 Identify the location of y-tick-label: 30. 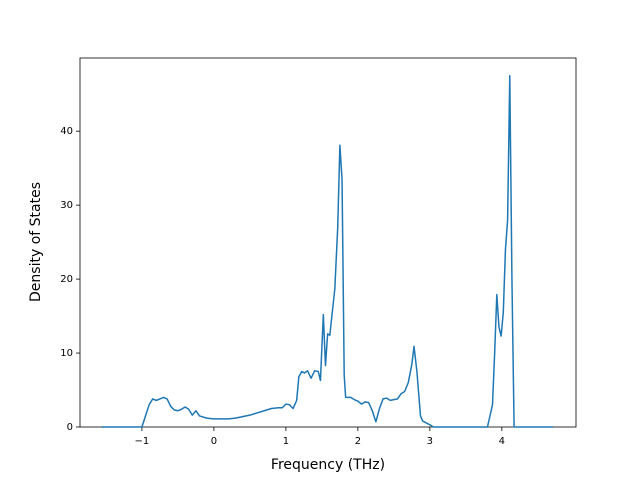
(66, 205).